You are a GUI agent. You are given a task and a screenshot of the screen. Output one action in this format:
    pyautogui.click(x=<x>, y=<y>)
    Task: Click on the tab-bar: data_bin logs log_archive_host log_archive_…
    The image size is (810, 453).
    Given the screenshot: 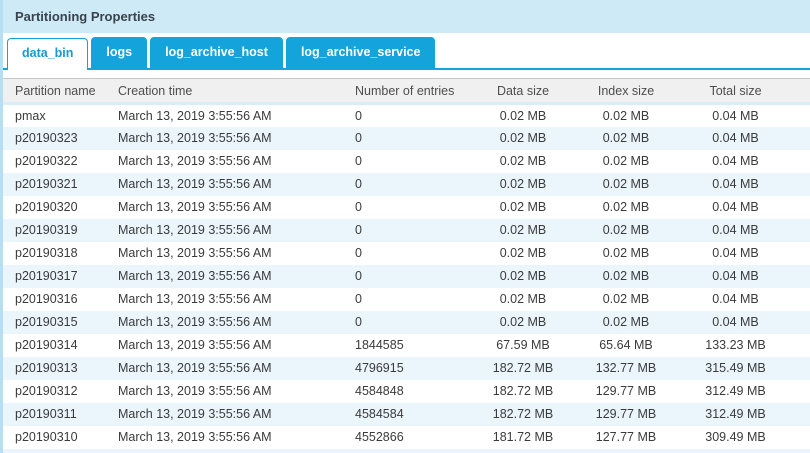 What is the action you would take?
    pyautogui.click(x=406, y=53)
    